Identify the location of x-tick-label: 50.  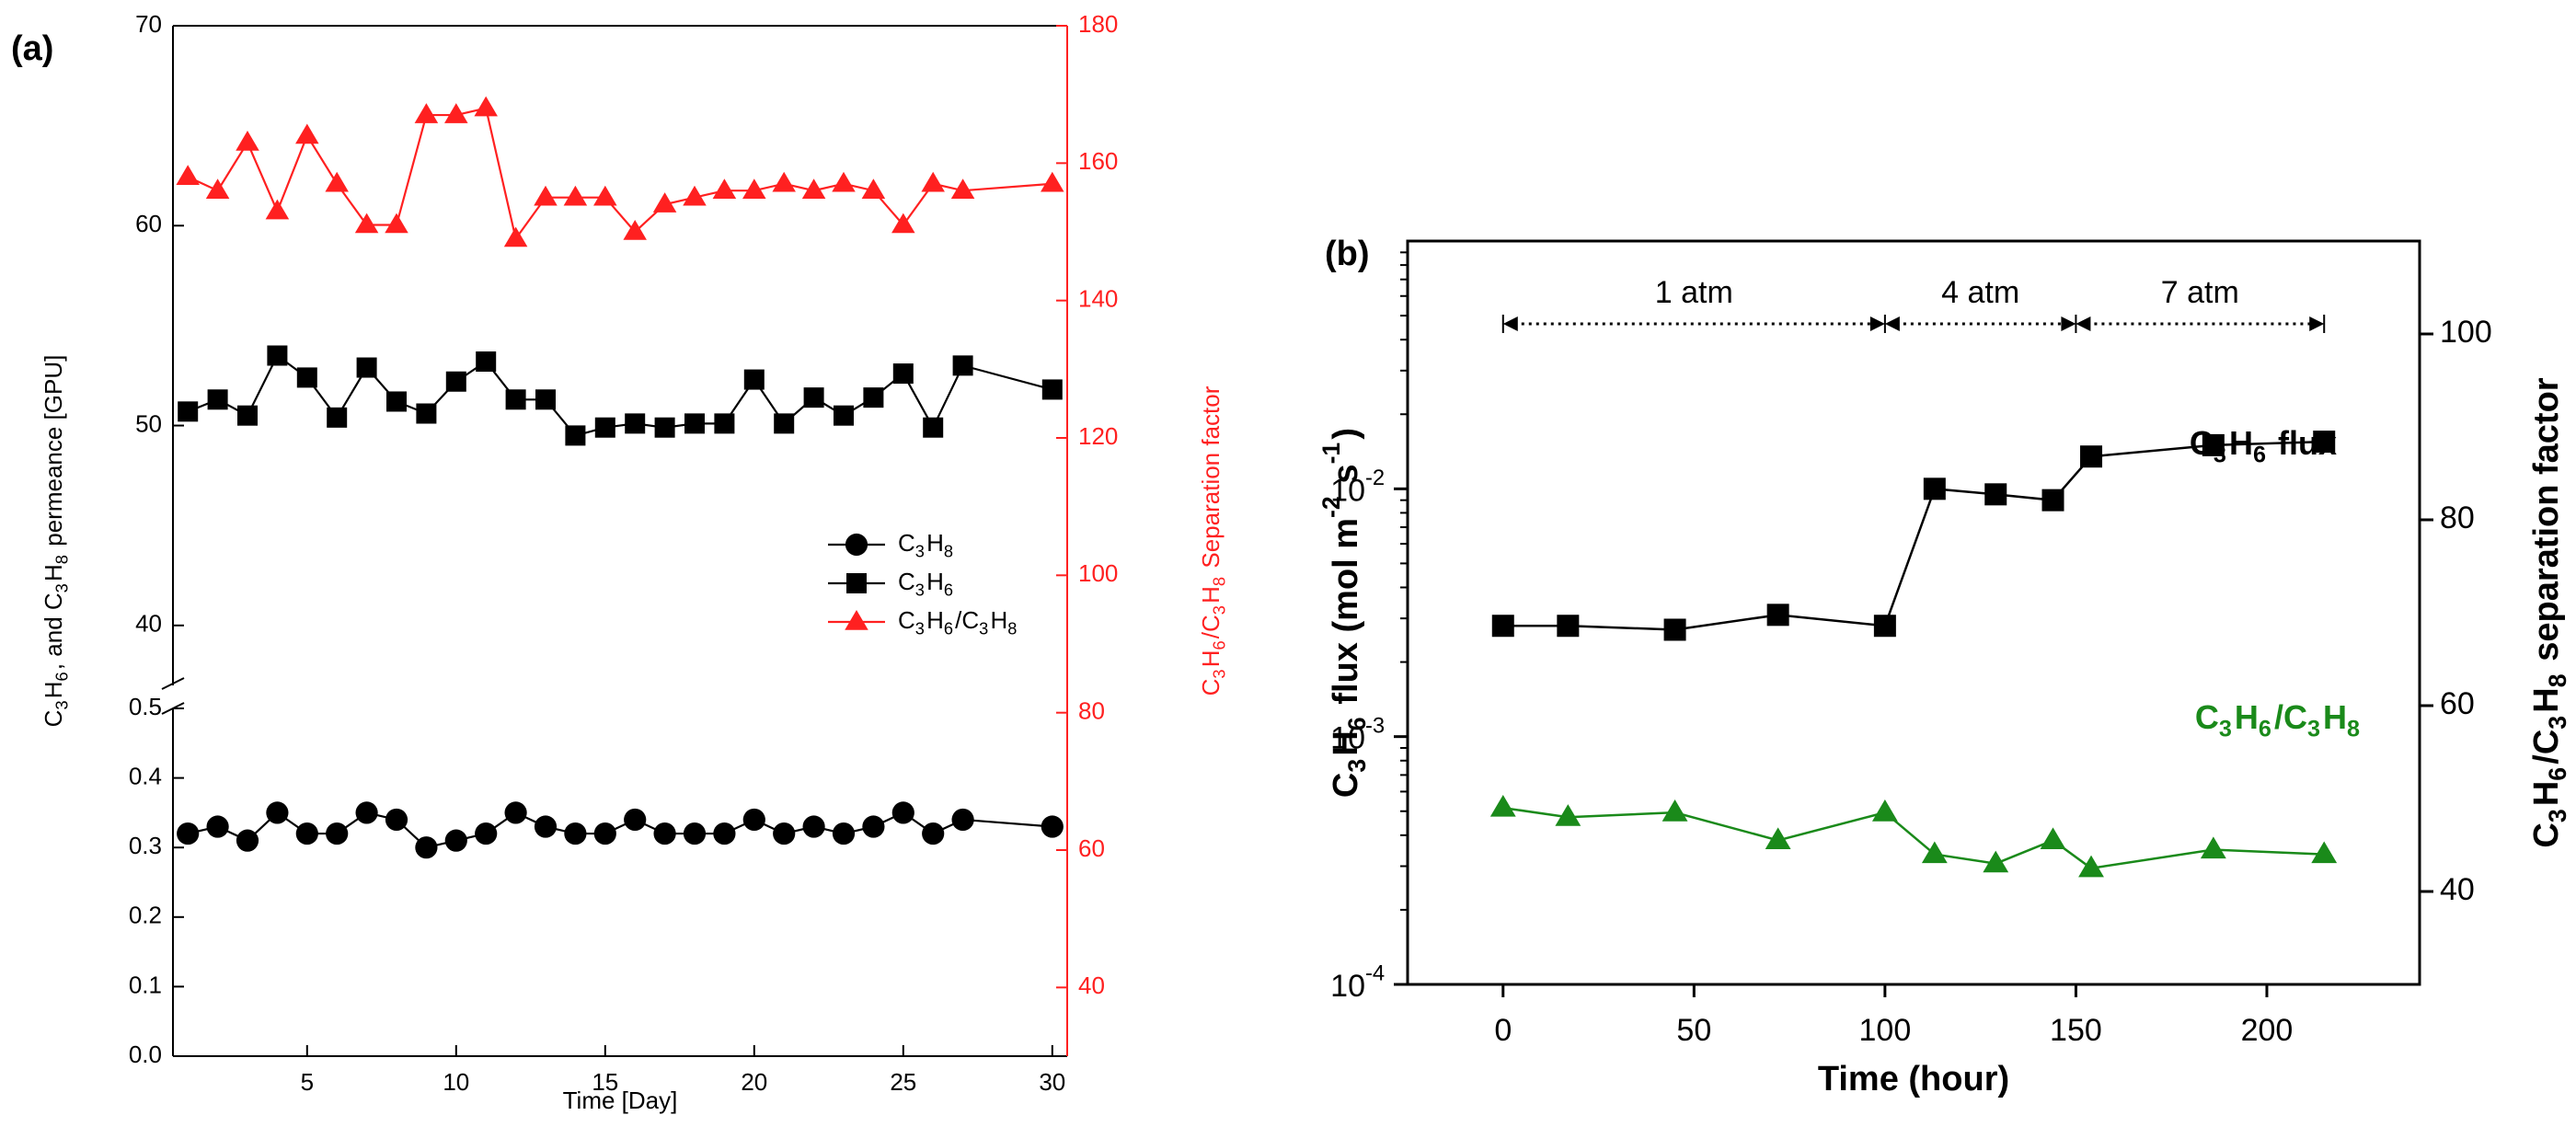
(1693, 1030).